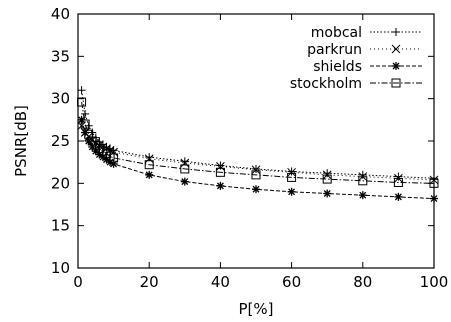  What do you see at coordinates (434, 282) in the screenshot?
I see `x-tick-label: 100` at bounding box center [434, 282].